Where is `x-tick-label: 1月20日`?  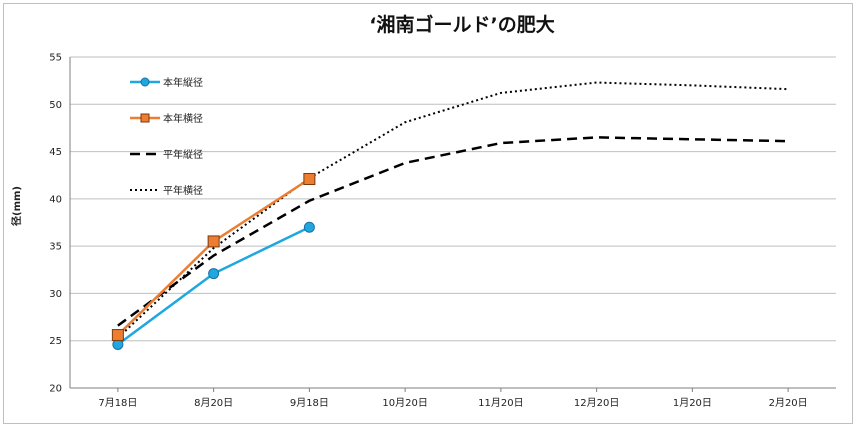 x-tick-label: 1月20日 is located at coordinates (692, 403).